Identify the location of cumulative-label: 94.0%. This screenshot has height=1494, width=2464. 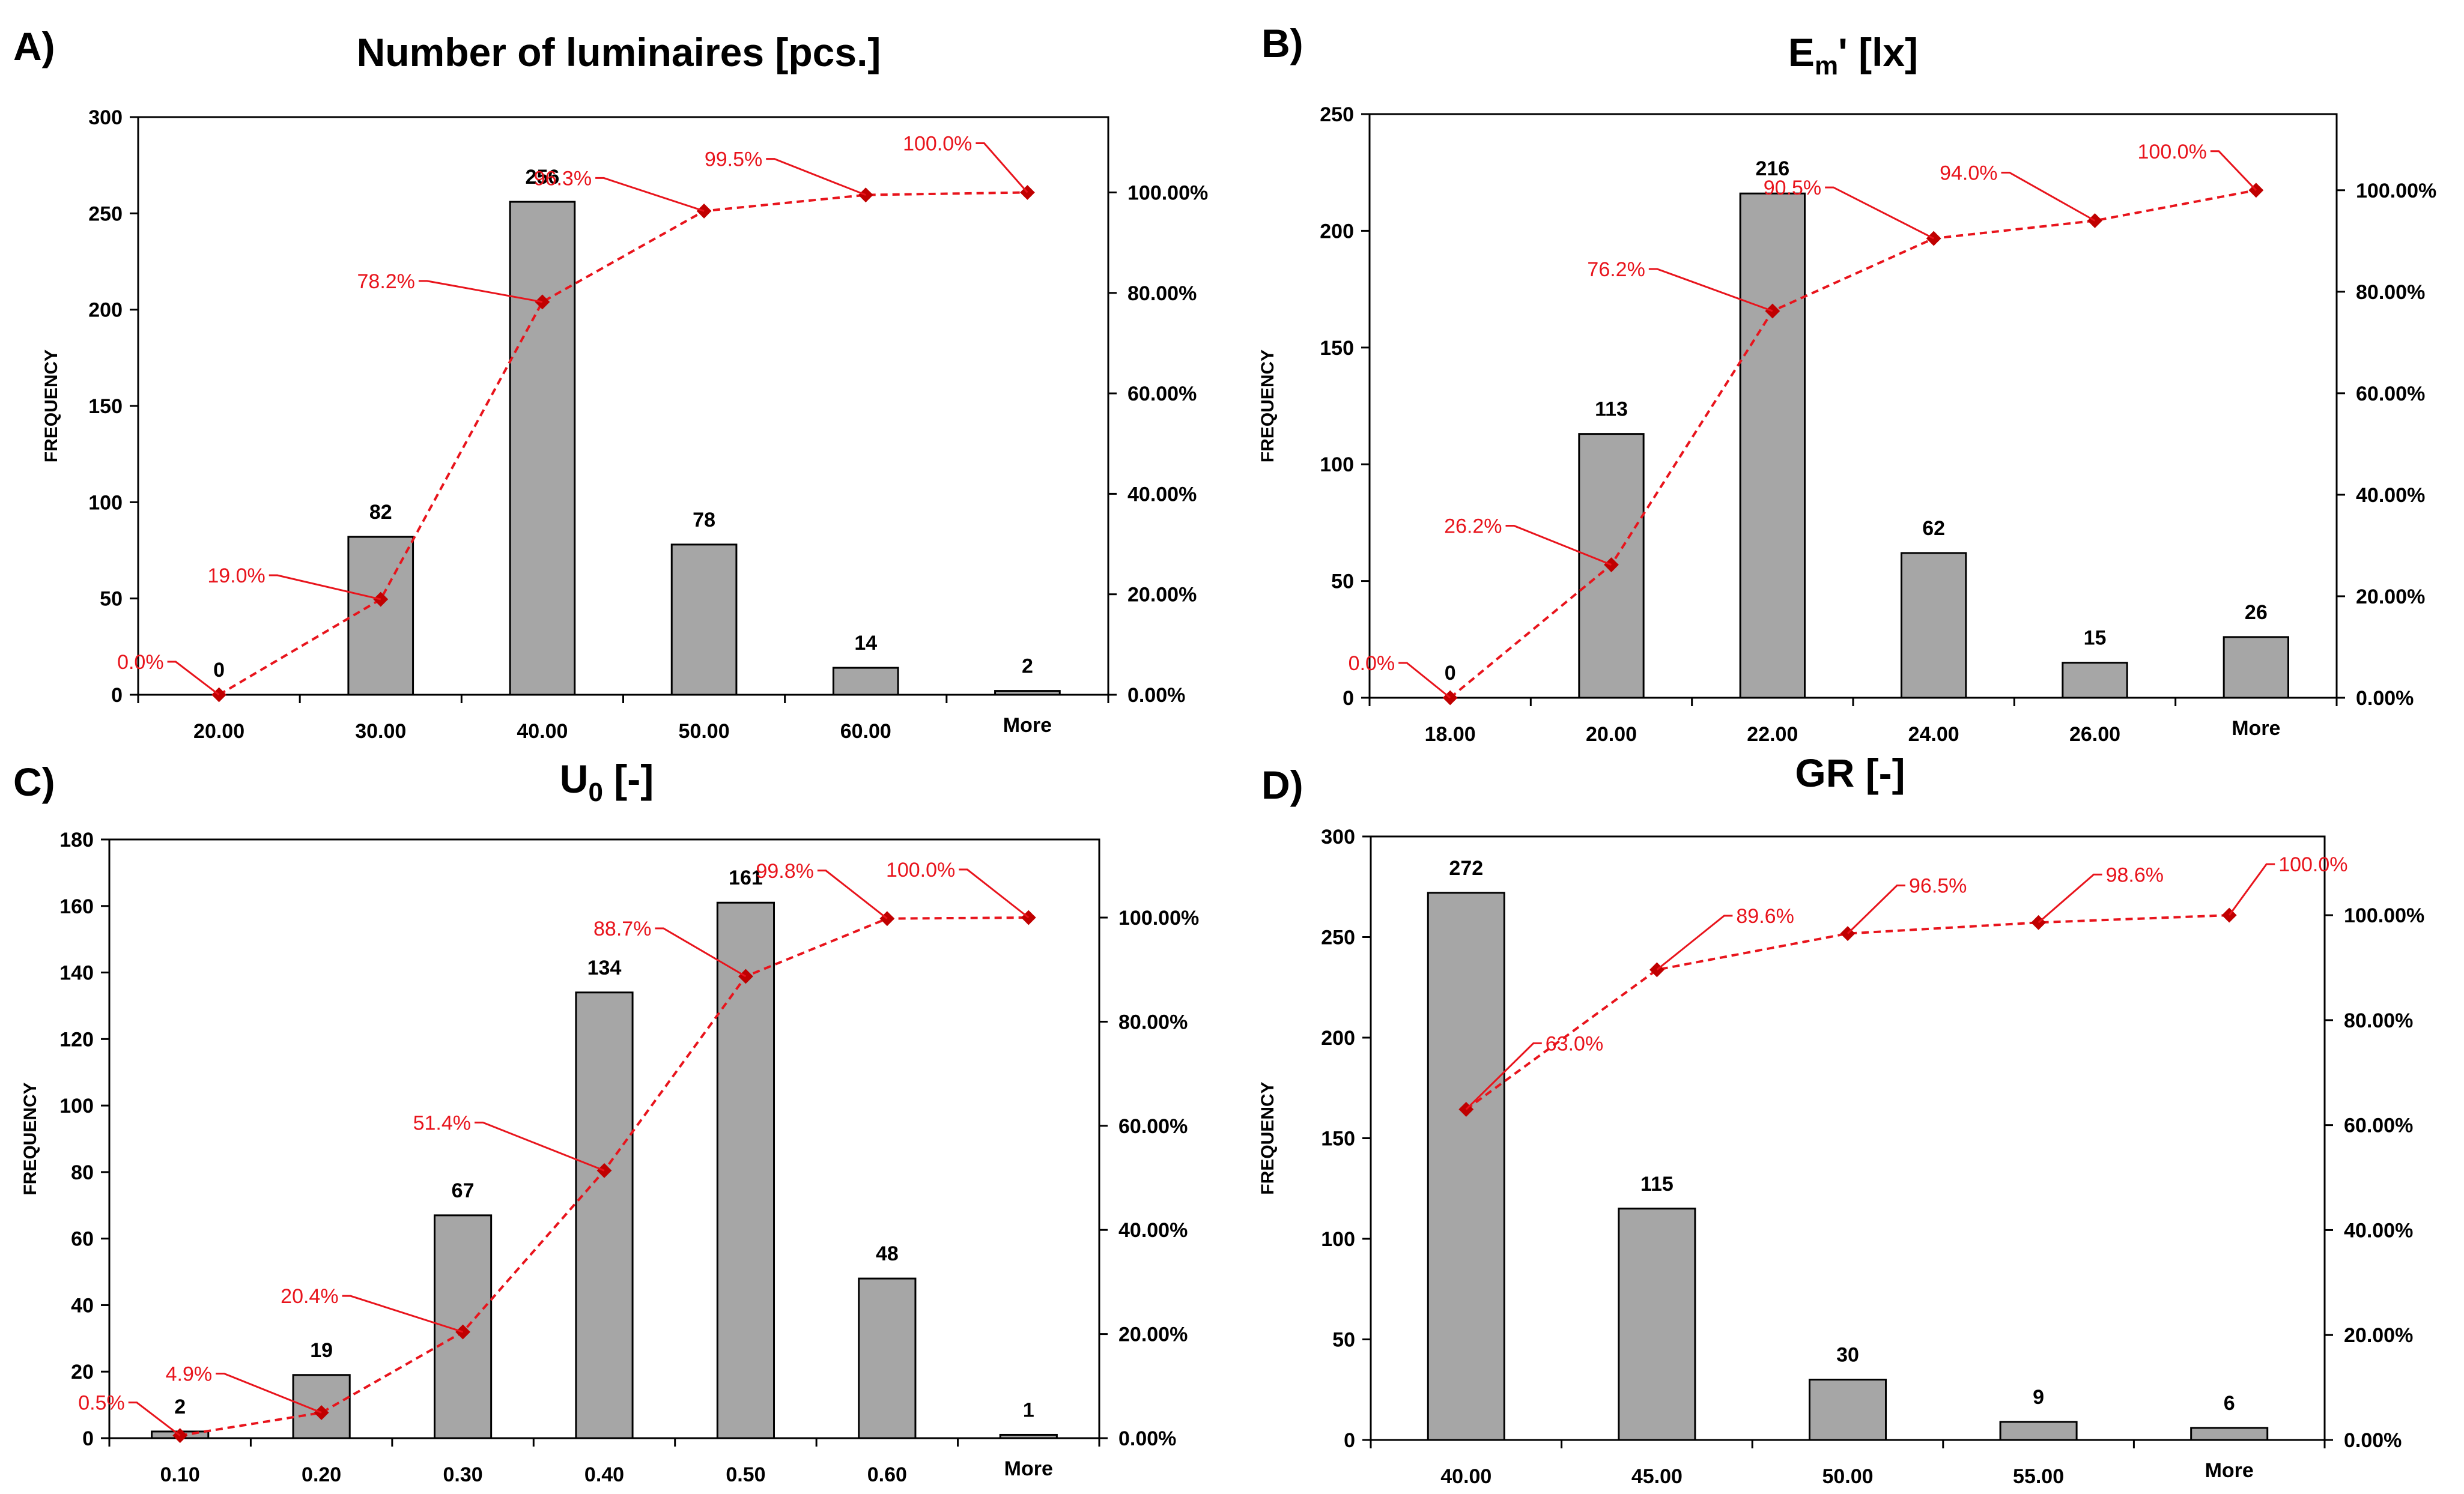
(1968, 173).